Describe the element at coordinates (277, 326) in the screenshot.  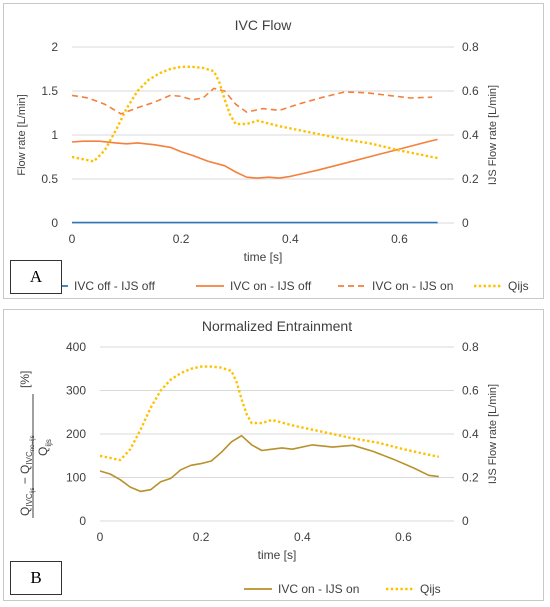
I see `chart-title: Normalized Entrainment` at that location.